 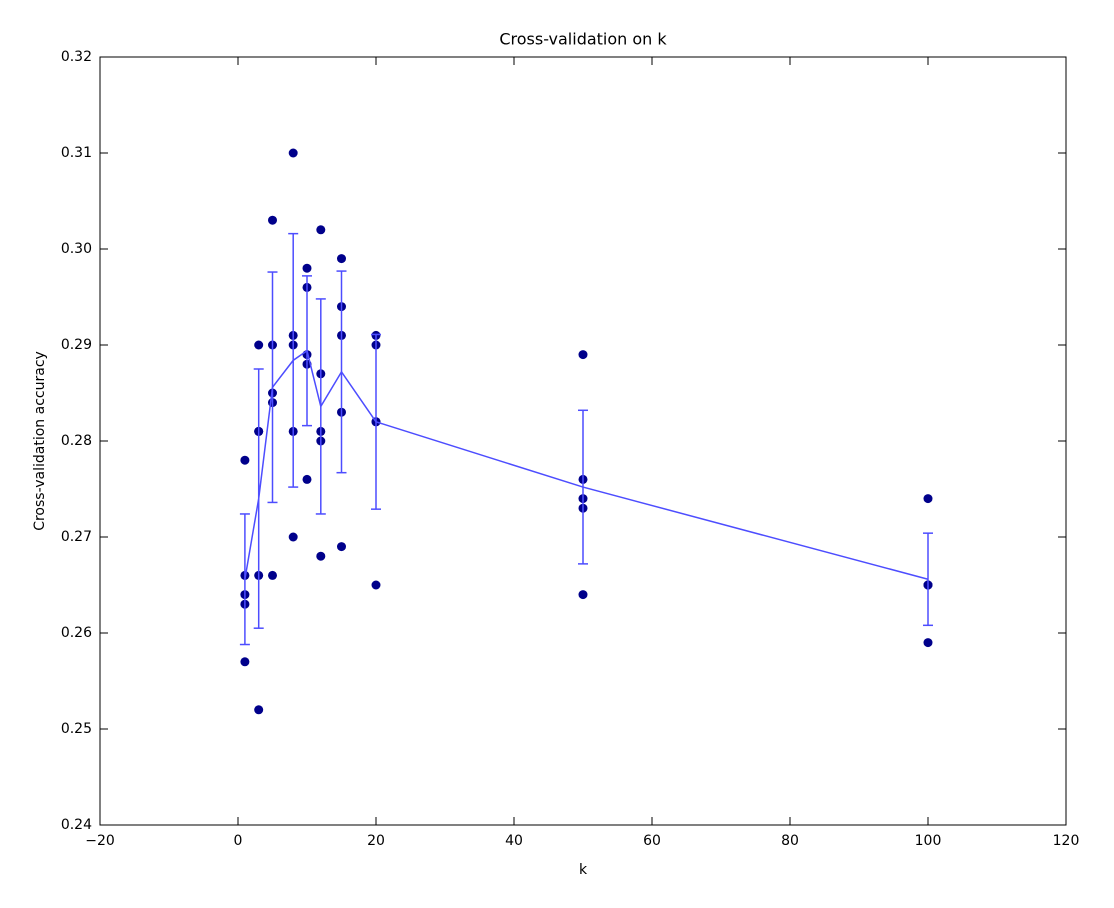 What do you see at coordinates (76, 729) in the screenshot?
I see `y-tick-label: 0.25` at bounding box center [76, 729].